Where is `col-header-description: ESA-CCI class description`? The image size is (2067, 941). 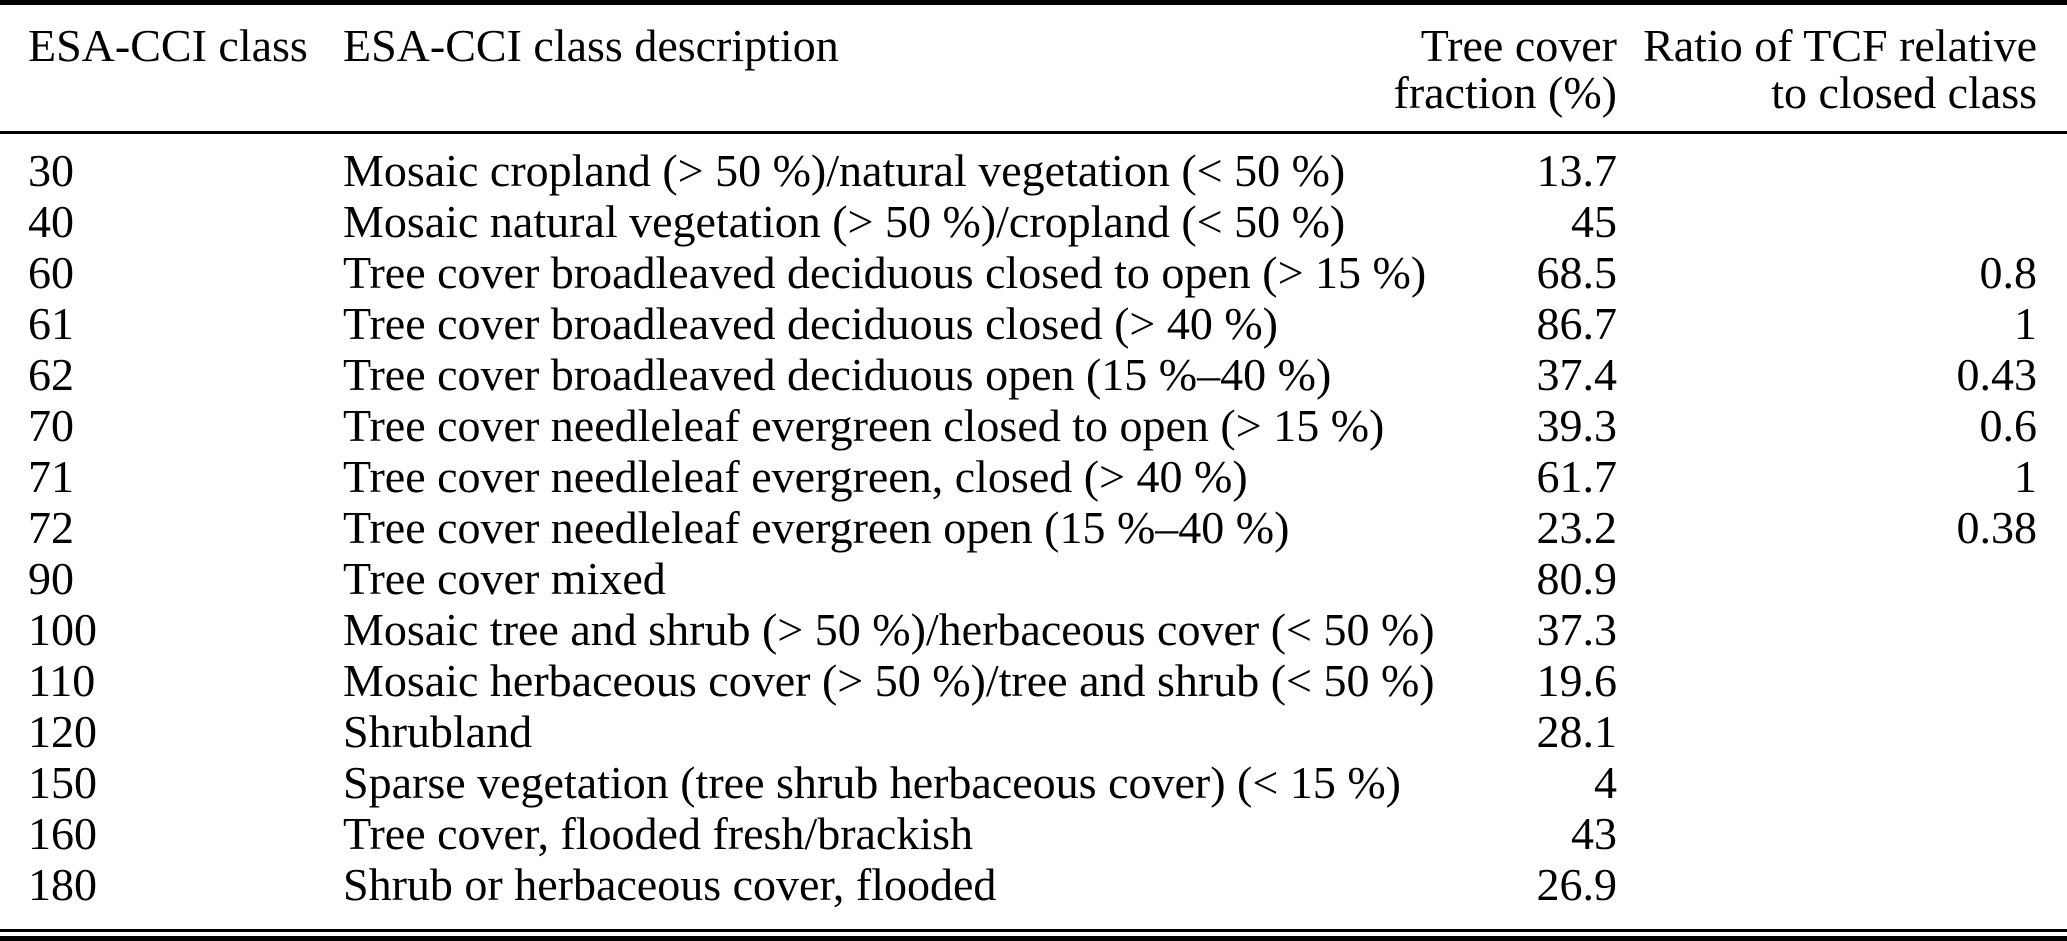 col-header-description: ESA-CCI class description is located at coordinates (715, 69).